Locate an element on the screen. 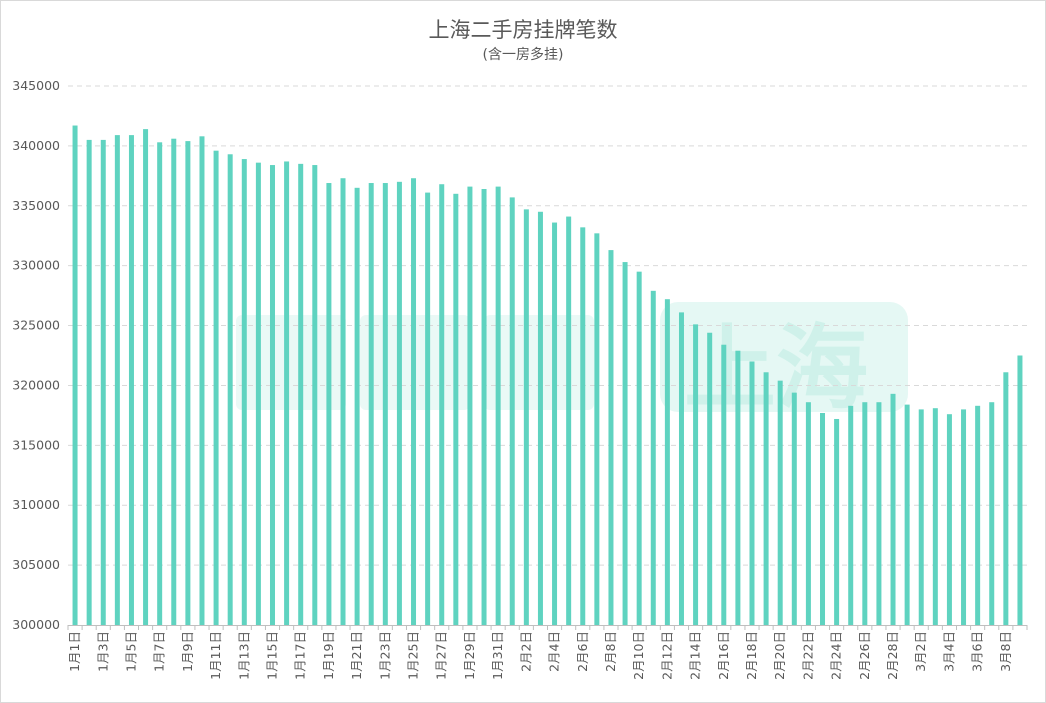  x-tick-label: 2月14日 is located at coordinates (695, 655).